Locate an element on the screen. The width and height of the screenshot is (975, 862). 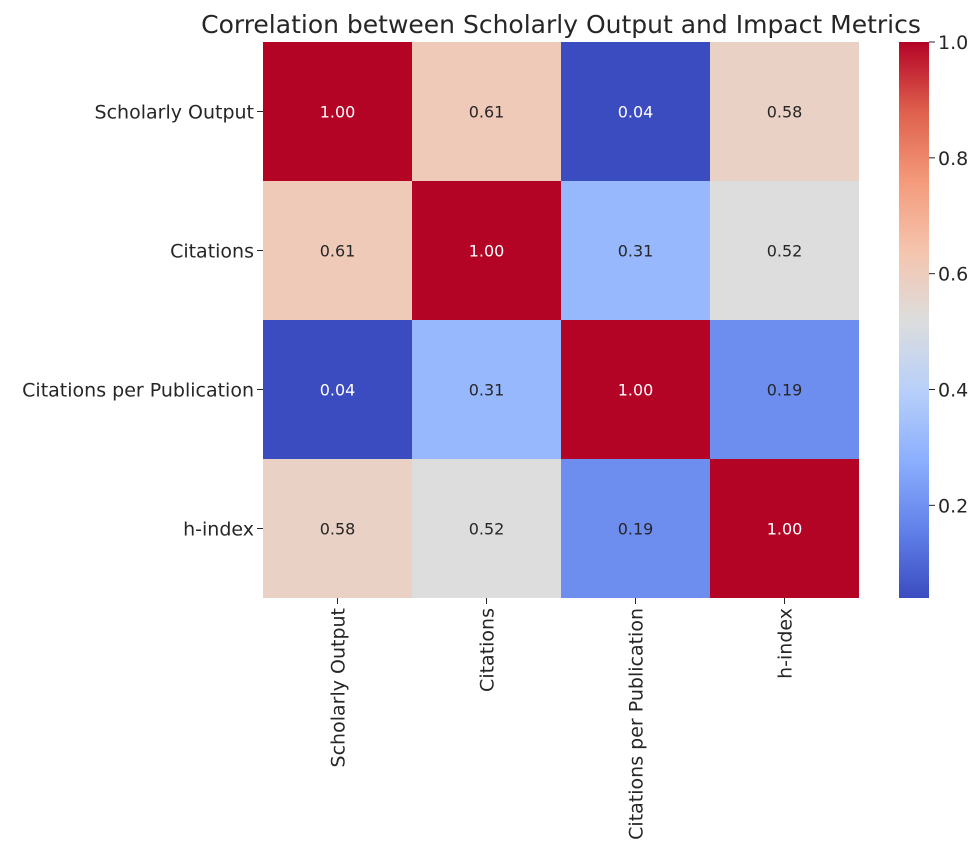
colorbar-ticks: 0.2 0.4 0.6 0.8 1.0 is located at coordinates (948, 274).